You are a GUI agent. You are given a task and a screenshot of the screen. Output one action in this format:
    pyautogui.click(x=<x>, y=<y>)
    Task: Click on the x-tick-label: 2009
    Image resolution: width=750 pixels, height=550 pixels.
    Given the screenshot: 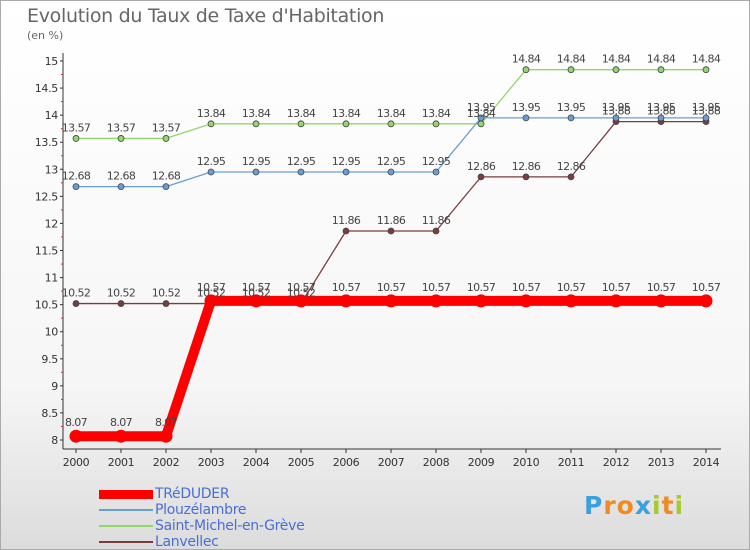 What is the action you would take?
    pyautogui.click(x=481, y=462)
    